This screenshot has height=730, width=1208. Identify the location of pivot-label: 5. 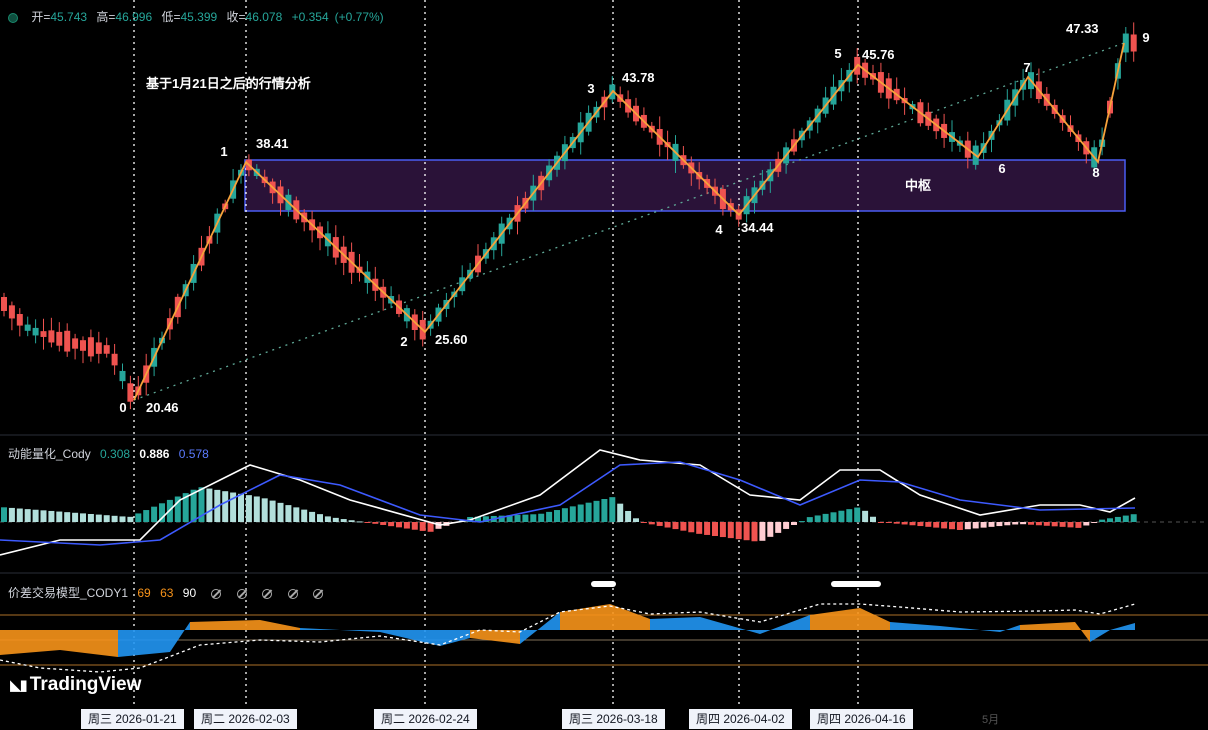
(837, 53).